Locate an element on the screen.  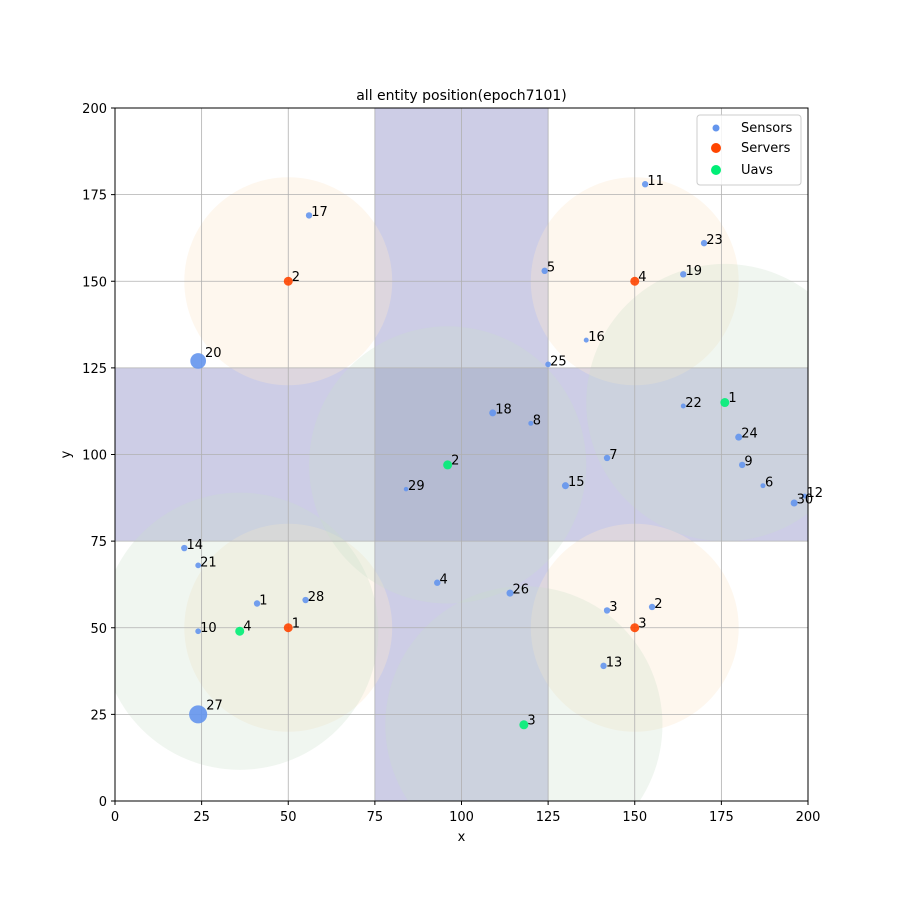
sensor-point-label: 24 is located at coordinates (749, 434).